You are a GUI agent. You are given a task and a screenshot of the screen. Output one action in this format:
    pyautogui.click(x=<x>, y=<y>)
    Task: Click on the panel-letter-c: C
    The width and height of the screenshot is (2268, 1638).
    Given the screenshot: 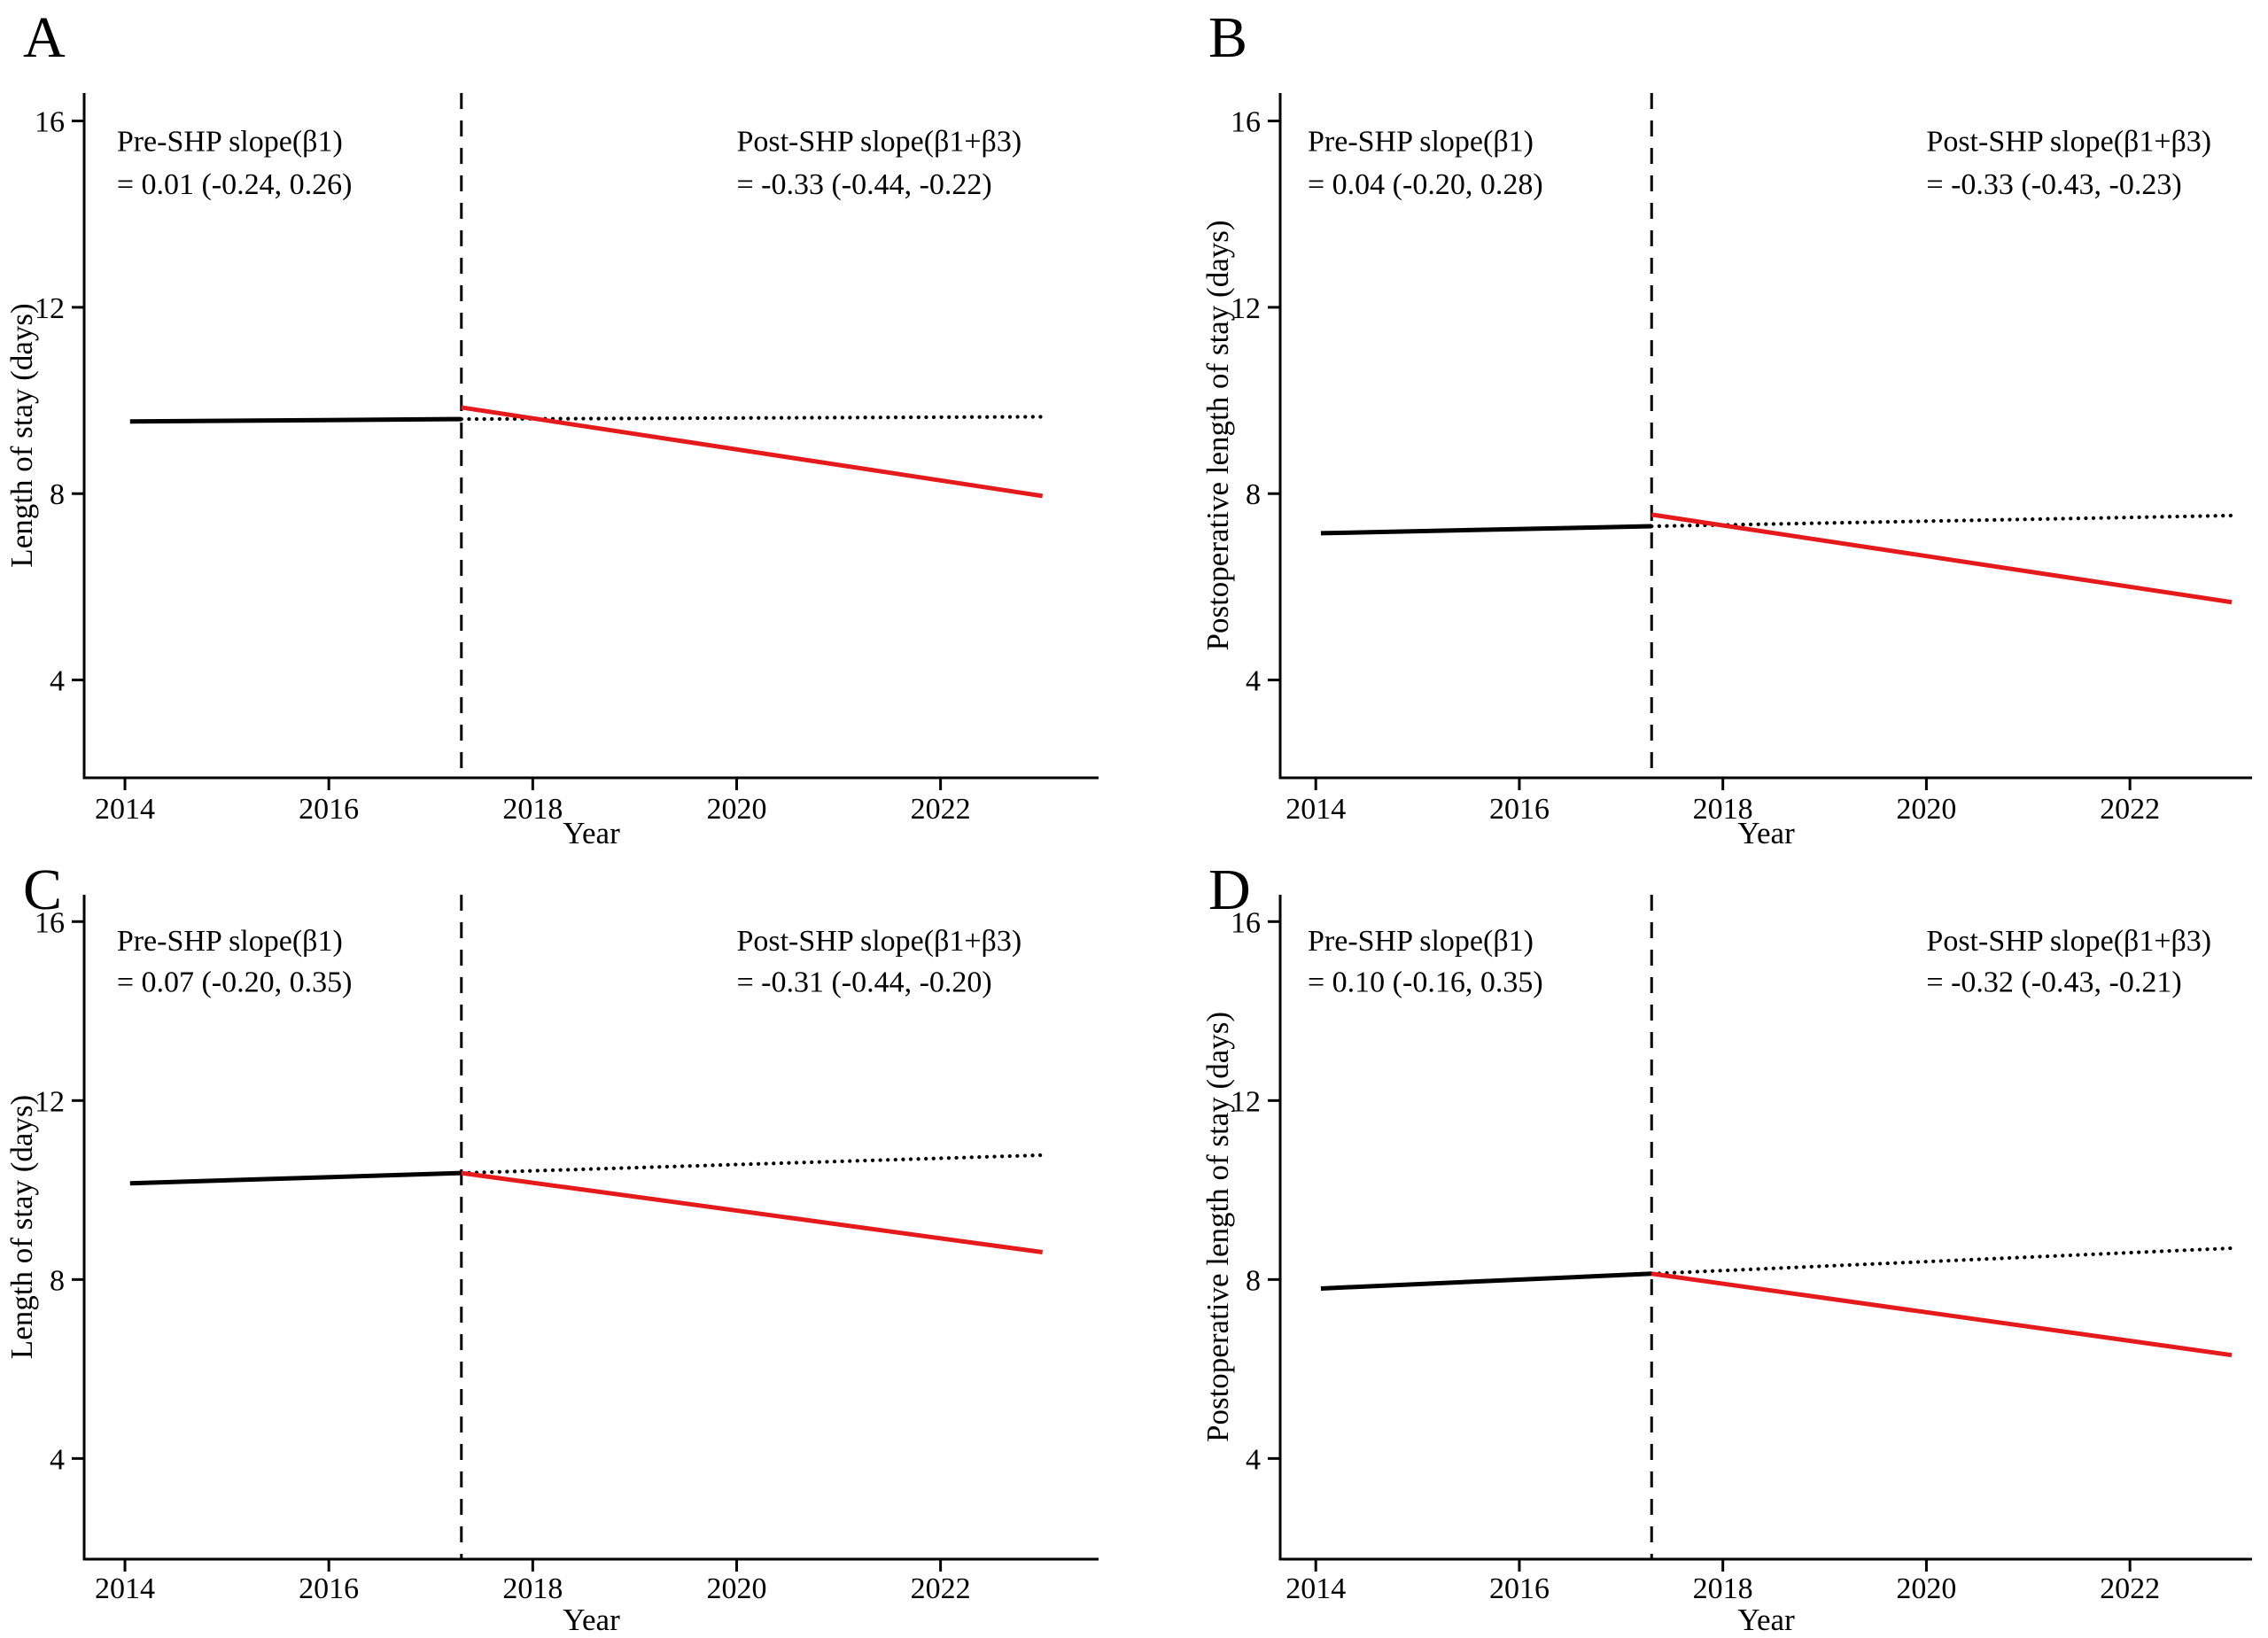 What is the action you would take?
    pyautogui.click(x=43, y=890)
    